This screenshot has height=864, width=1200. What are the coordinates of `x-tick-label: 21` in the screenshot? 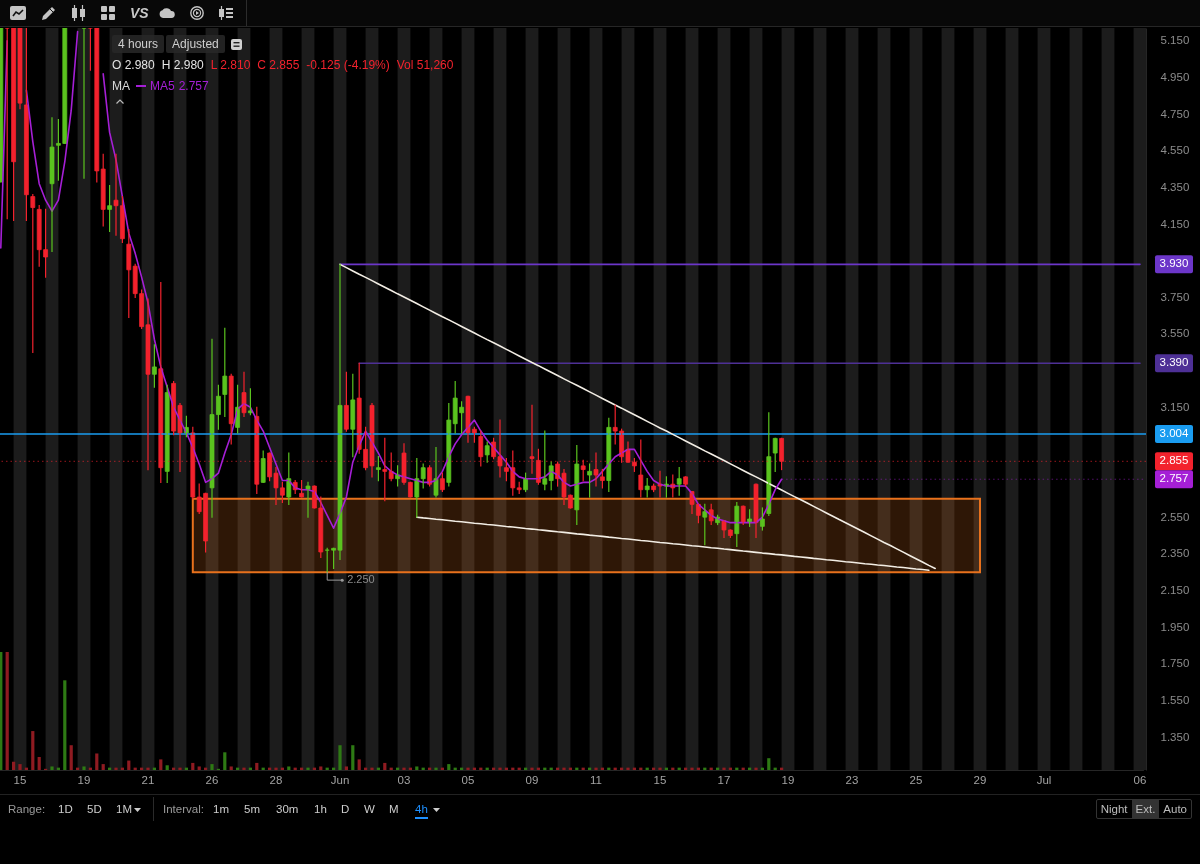 It's located at (148, 779).